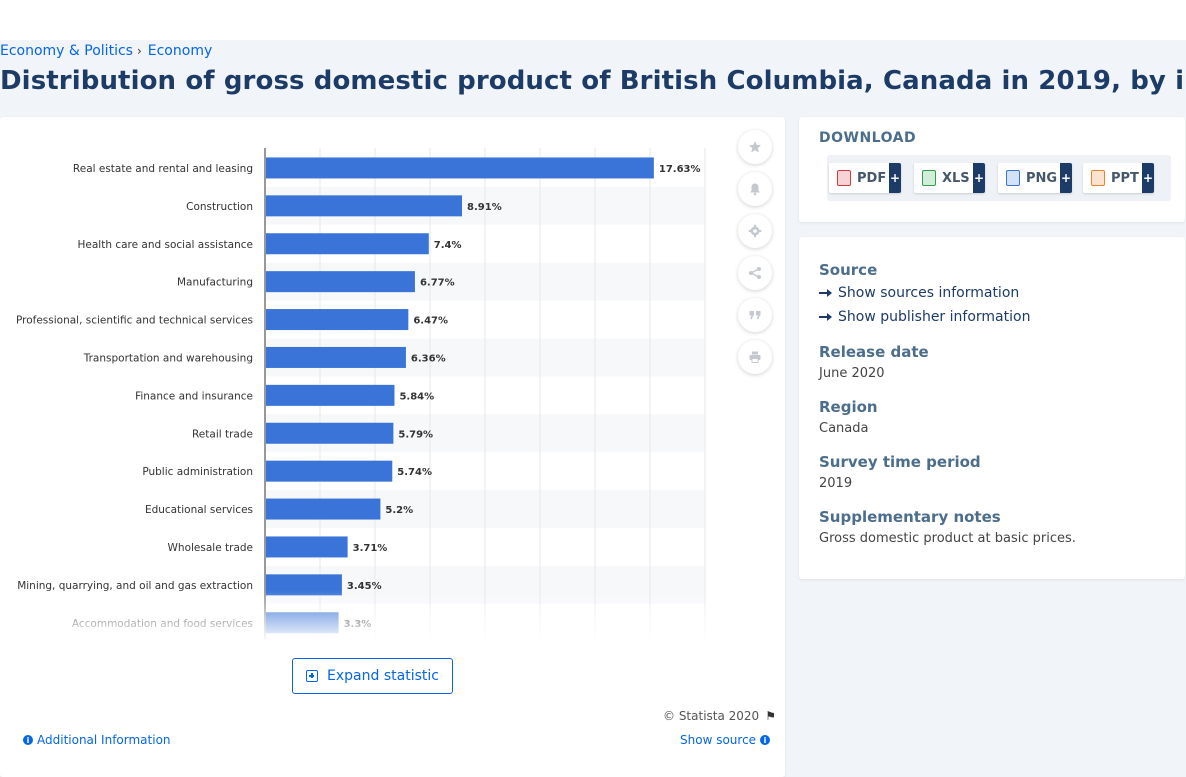  I want to click on additional-information-link: i Additional Information, so click(95, 740).